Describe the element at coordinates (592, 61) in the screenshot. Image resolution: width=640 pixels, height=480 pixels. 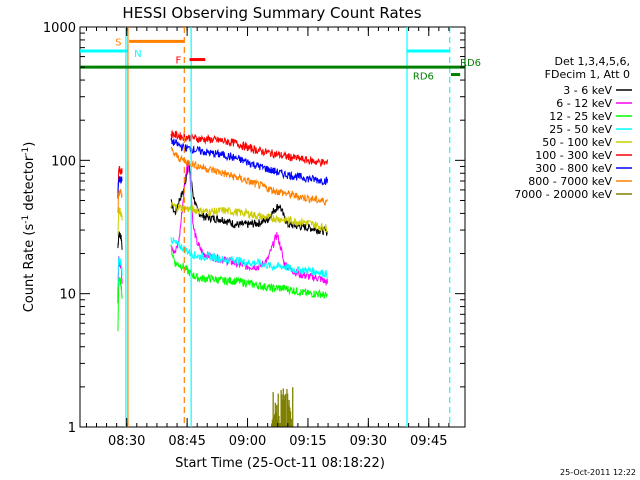
I see `legend-header: Det 1,3,4,5,6,` at that location.